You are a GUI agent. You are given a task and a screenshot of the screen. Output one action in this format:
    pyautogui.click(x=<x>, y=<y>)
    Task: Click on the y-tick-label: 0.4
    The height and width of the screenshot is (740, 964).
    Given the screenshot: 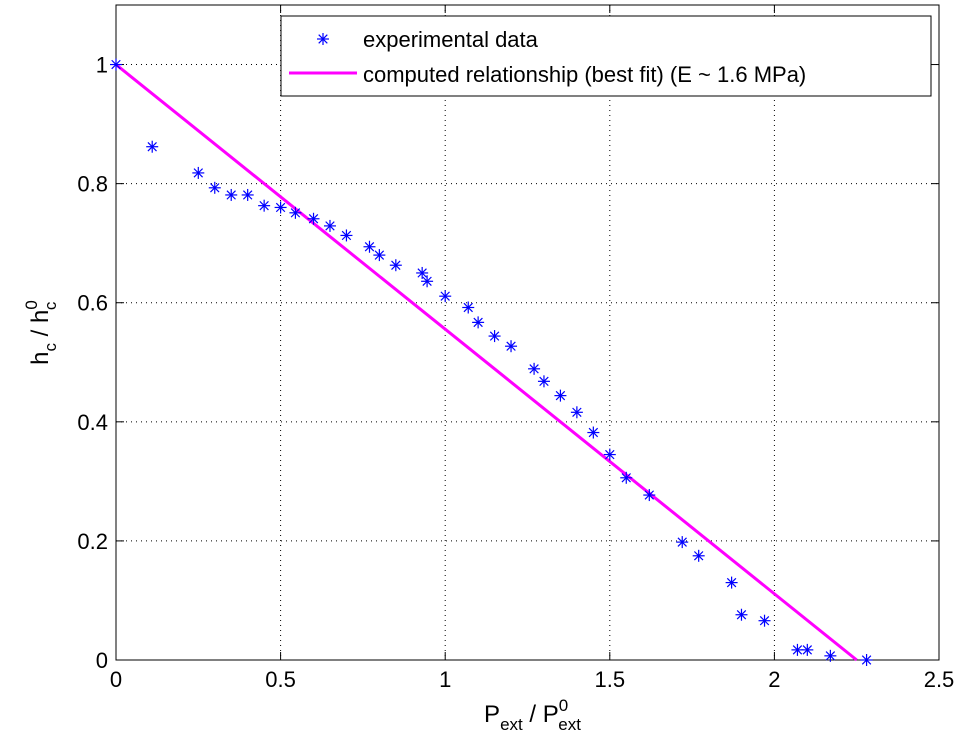 What is the action you would take?
    pyautogui.click(x=92, y=422)
    